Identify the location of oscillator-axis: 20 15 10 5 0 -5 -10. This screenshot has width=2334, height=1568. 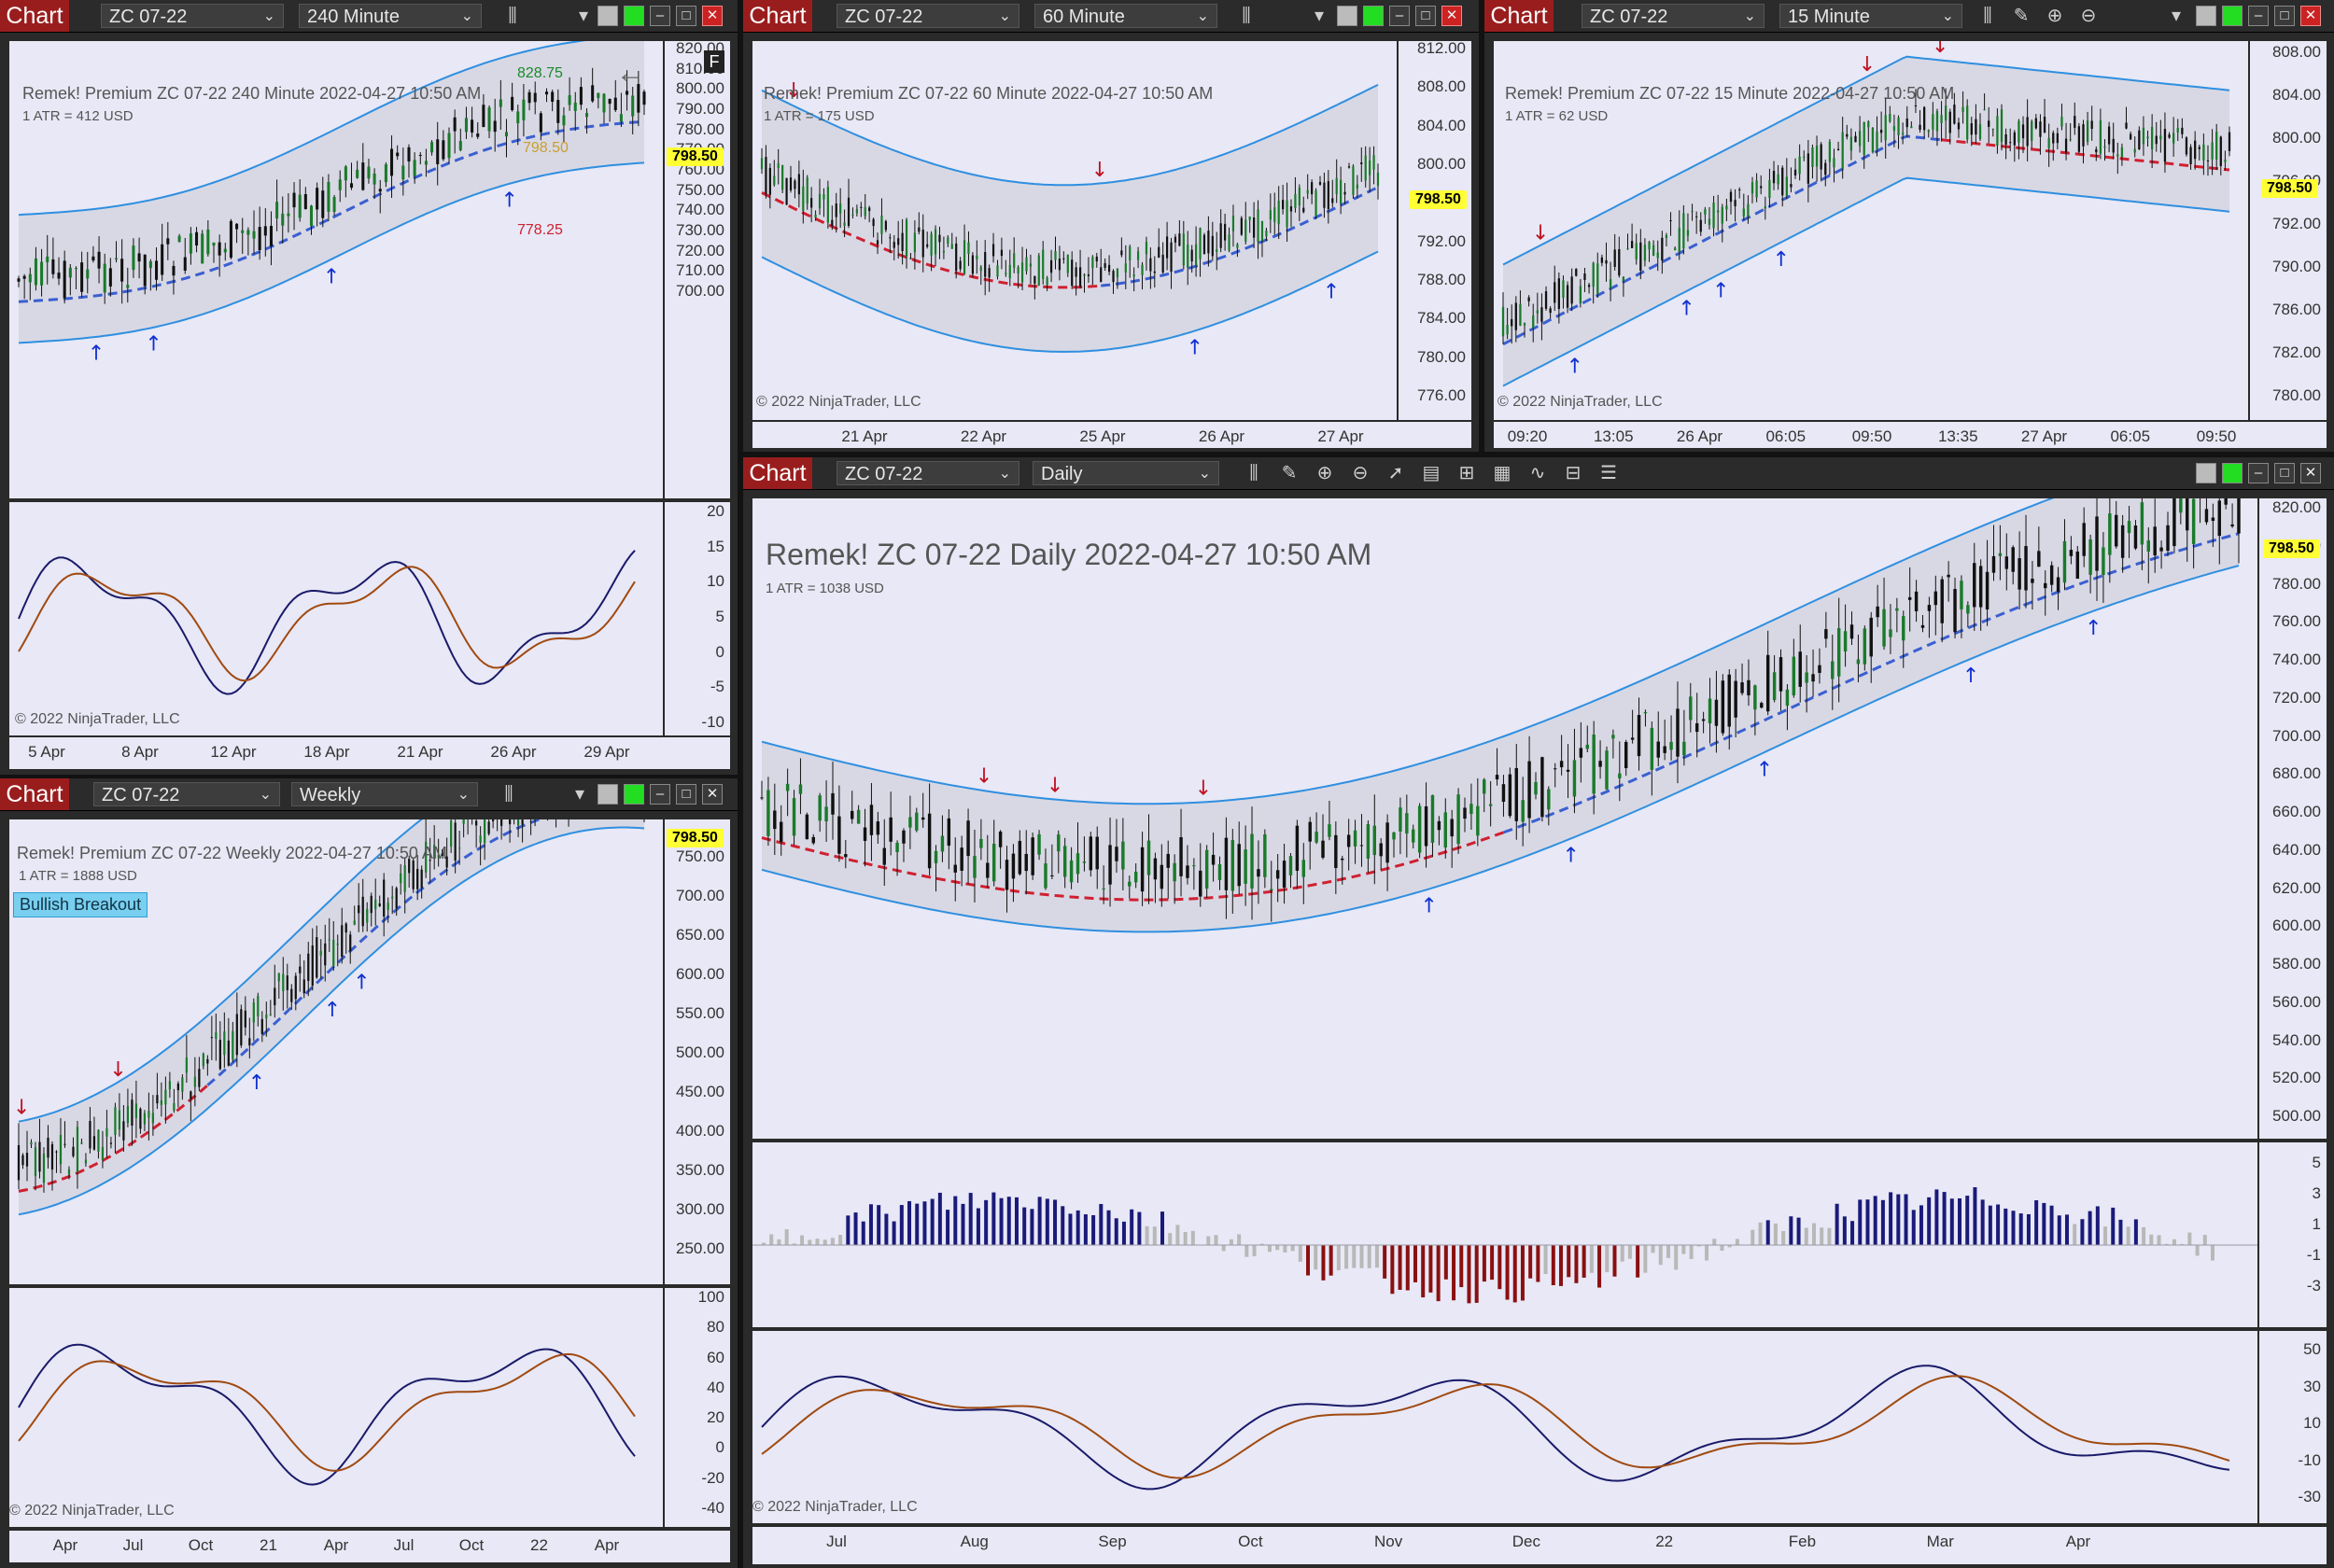
(697, 618).